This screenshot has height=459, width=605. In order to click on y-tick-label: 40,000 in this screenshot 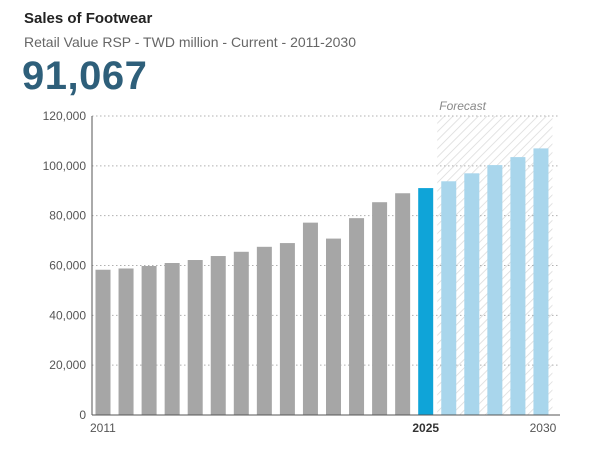, I will do `click(67, 315)`.